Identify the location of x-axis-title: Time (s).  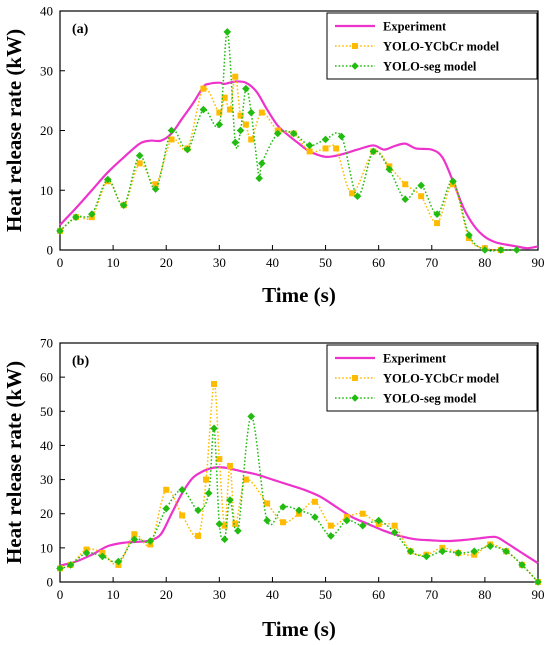
(299, 295).